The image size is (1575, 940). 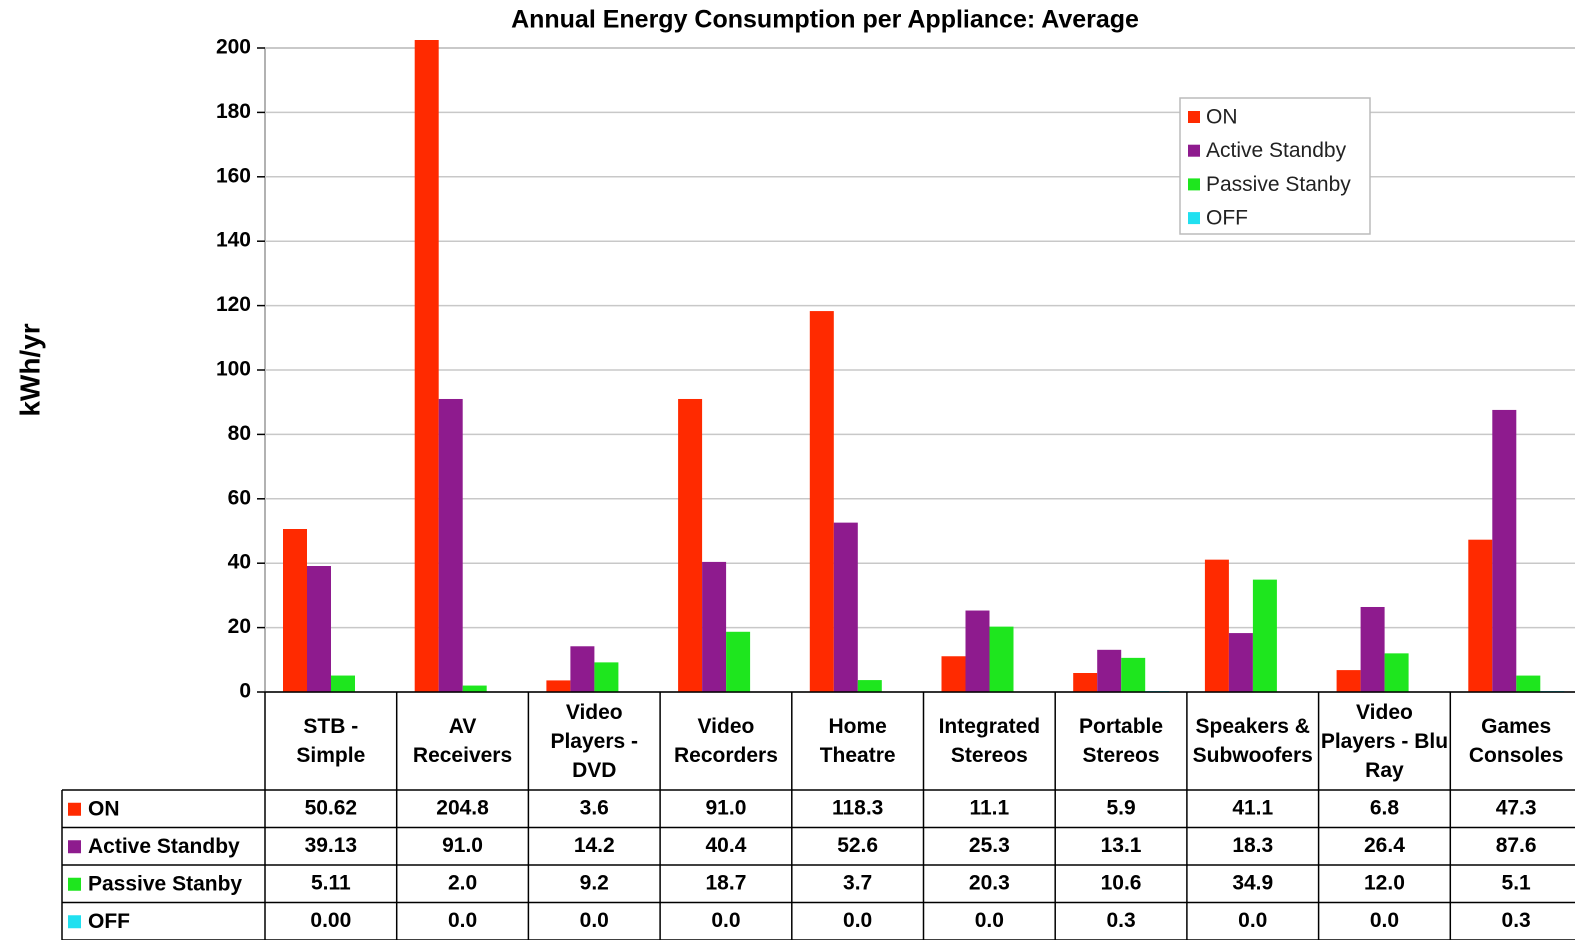 I want to click on legend-label: Passive Stanby, so click(x=1278, y=184).